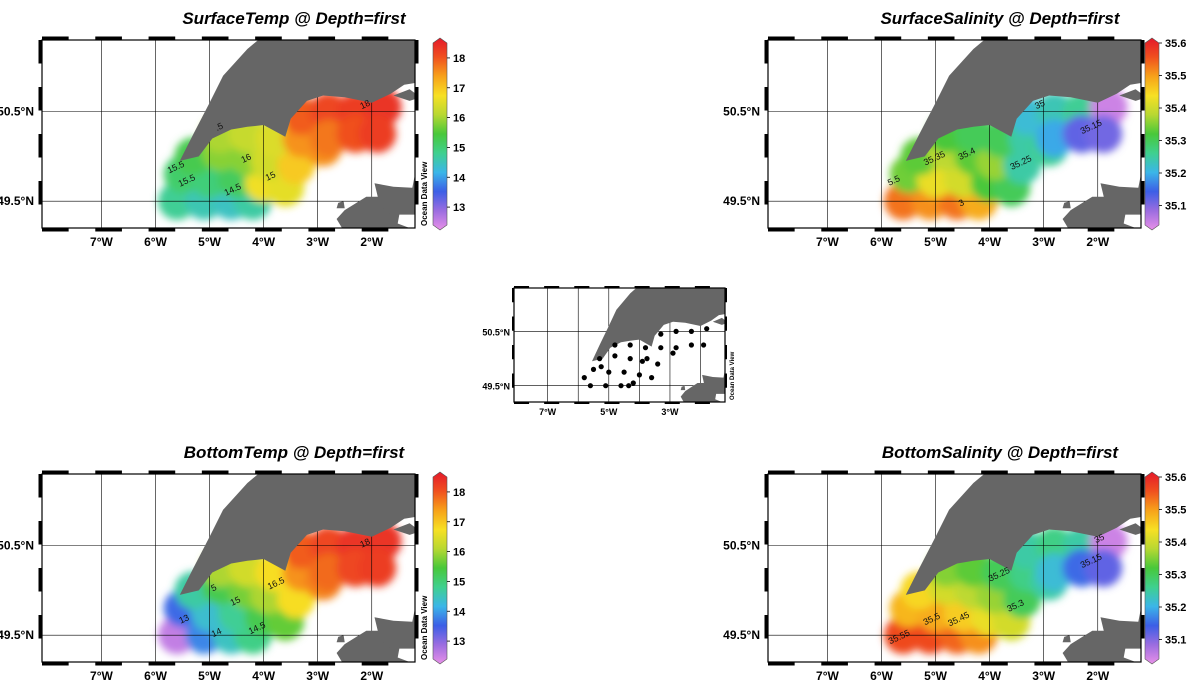 The image size is (1200, 685). I want to click on bottom-salinity-x-tick-label-4: 3°W, so click(1043, 674).